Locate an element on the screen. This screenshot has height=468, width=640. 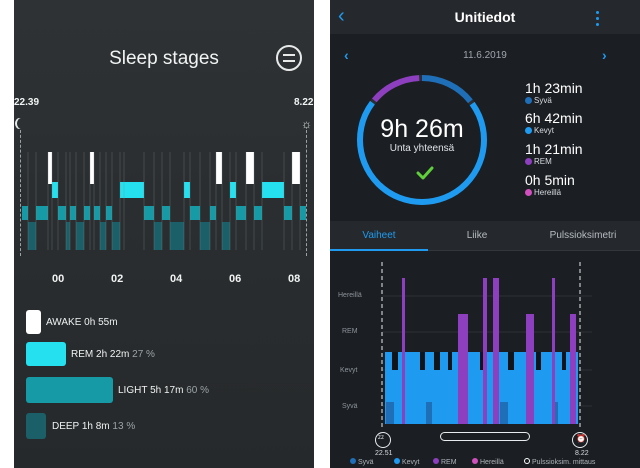
hour-label: 06 is located at coordinates (235, 279).